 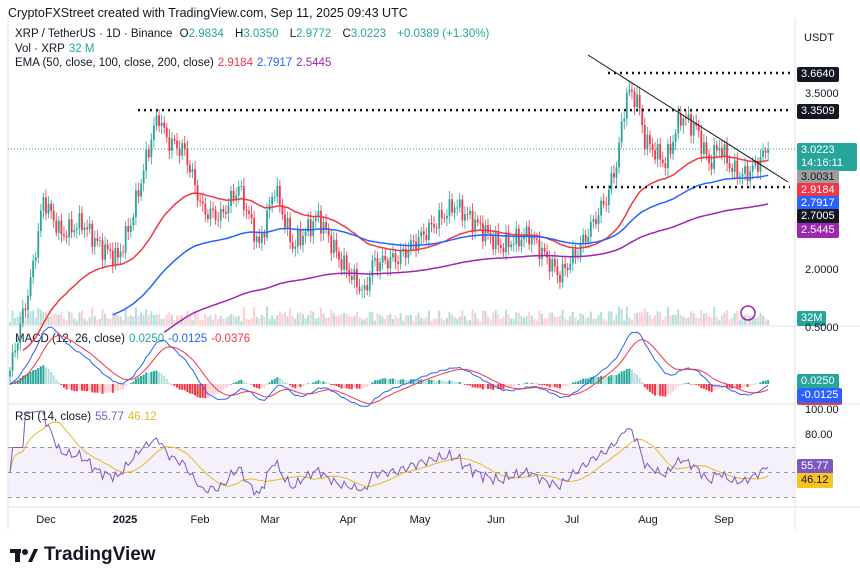 I want to click on tradingview-logo: TradingView, so click(x=83, y=555).